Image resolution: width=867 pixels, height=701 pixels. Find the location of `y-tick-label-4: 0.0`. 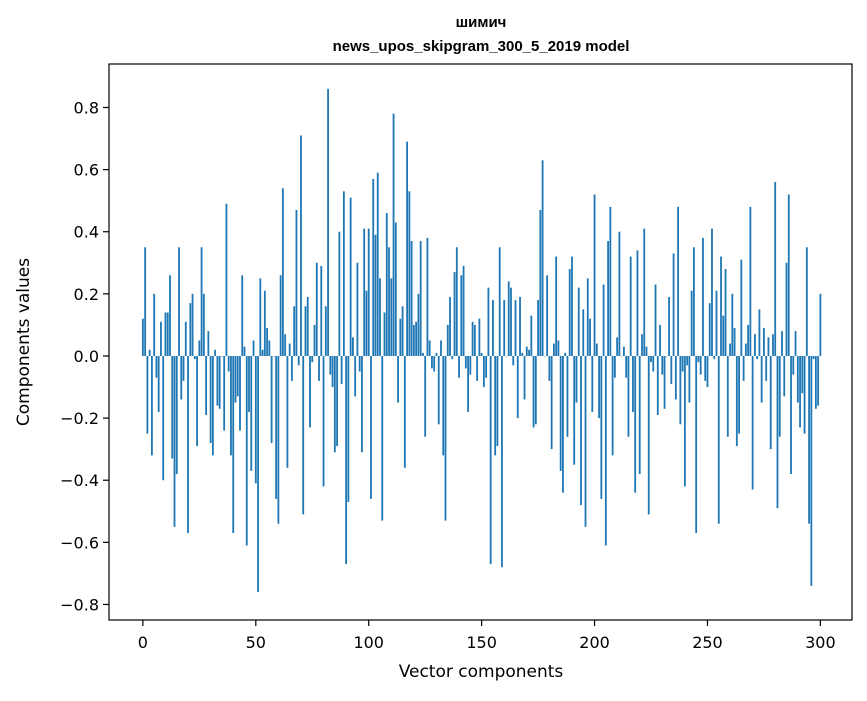

y-tick-label-4: 0.0 is located at coordinates (86, 356).